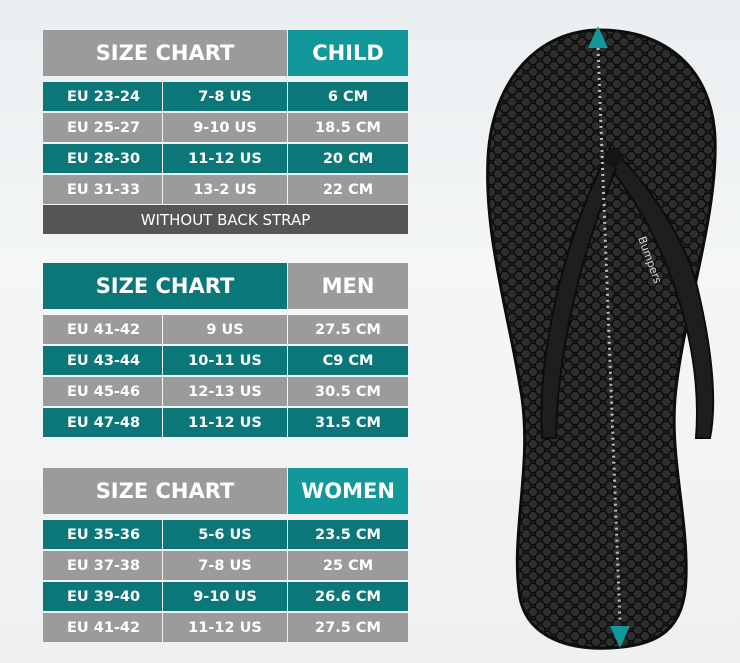 The image size is (740, 663). I want to click on table-row: EU 47-48 11-12 US 31.5 CM, so click(225, 422).